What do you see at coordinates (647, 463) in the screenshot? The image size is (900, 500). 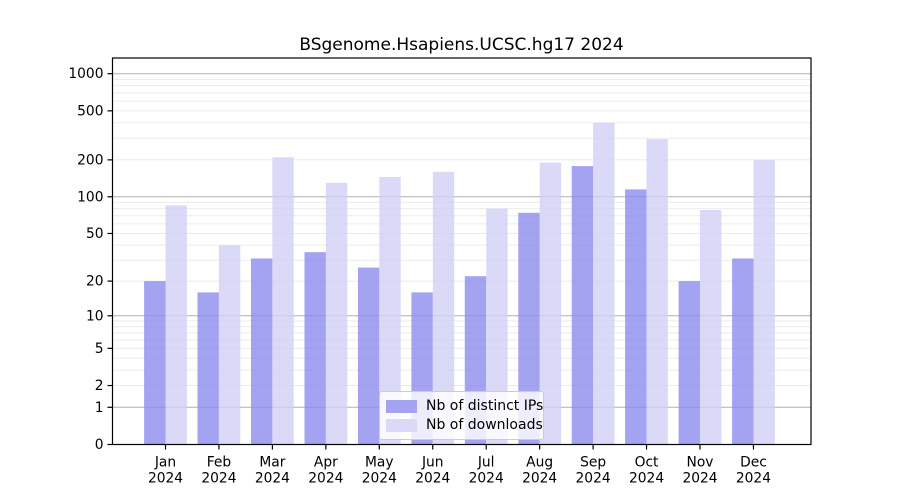 I see `x-tick-label: Oct` at bounding box center [647, 463].